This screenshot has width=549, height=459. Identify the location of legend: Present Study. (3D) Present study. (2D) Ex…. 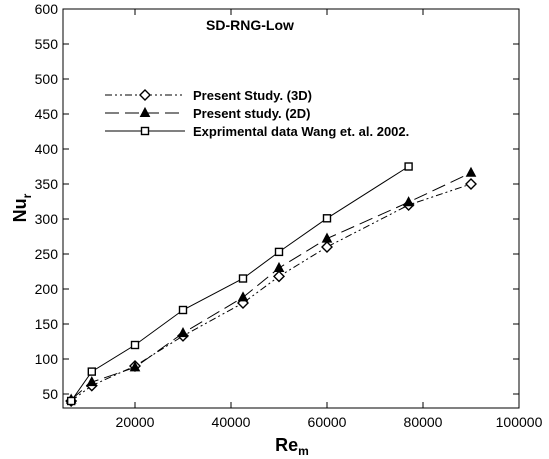
(257, 113).